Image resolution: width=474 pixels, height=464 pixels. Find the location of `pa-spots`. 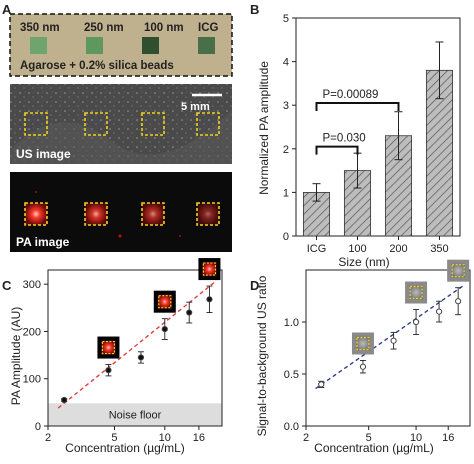

pa-spots is located at coordinates (122, 214).